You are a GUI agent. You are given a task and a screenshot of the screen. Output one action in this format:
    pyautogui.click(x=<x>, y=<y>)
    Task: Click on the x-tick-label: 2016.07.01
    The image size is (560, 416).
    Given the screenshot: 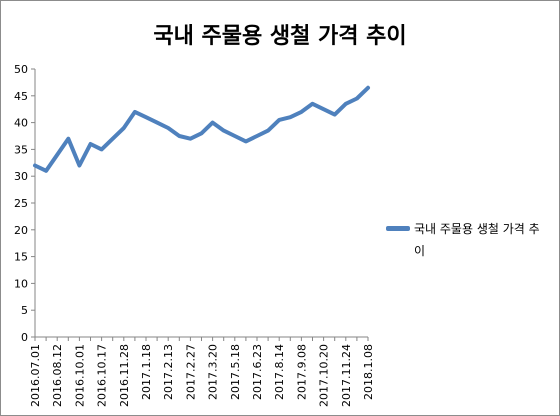 What is the action you would take?
    pyautogui.click(x=35, y=375)
    